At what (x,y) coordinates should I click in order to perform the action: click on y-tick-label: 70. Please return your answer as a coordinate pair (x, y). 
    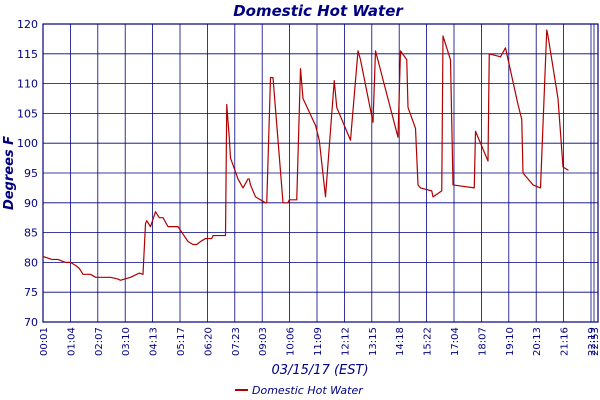
    Looking at the image, I should click on (31, 322).